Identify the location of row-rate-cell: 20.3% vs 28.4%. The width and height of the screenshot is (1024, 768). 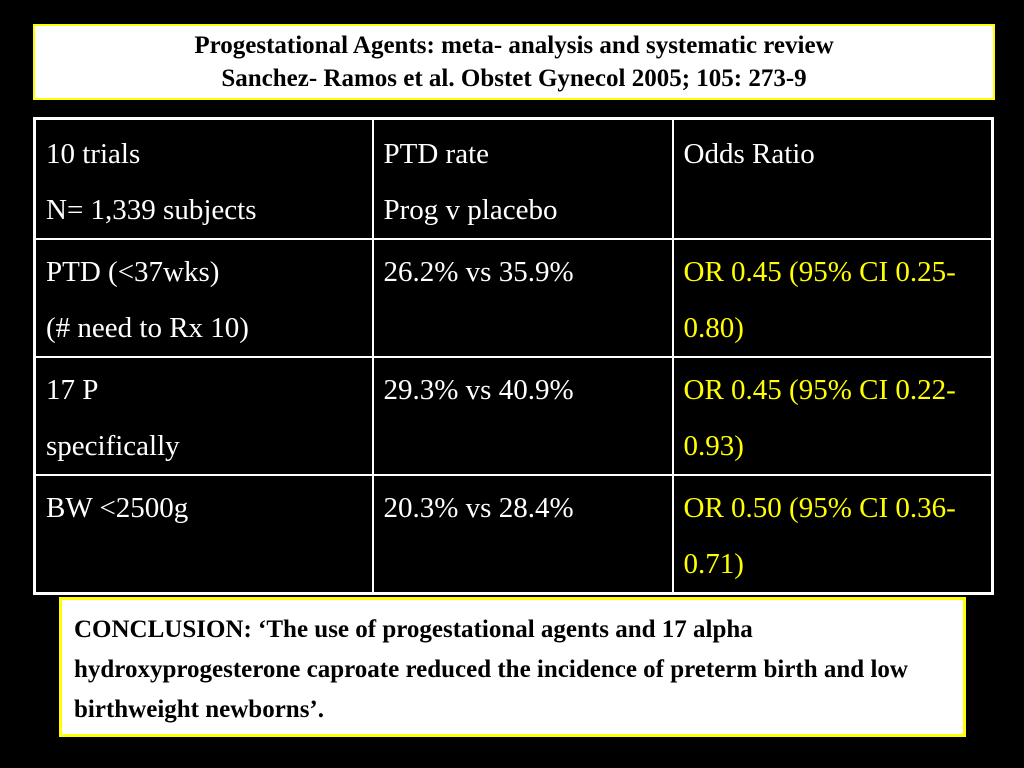
(522, 534).